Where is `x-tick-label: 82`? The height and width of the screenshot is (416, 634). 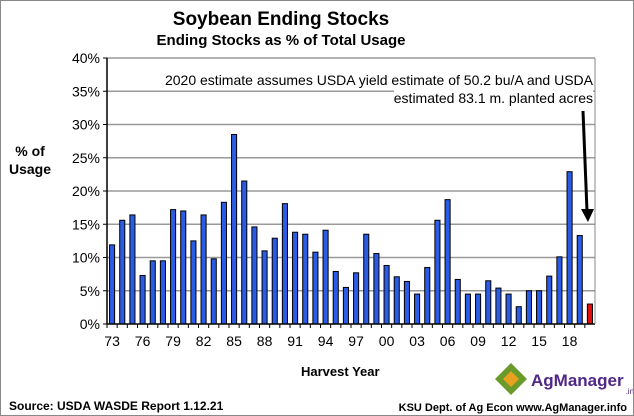
x-tick-label: 82 is located at coordinates (204, 341).